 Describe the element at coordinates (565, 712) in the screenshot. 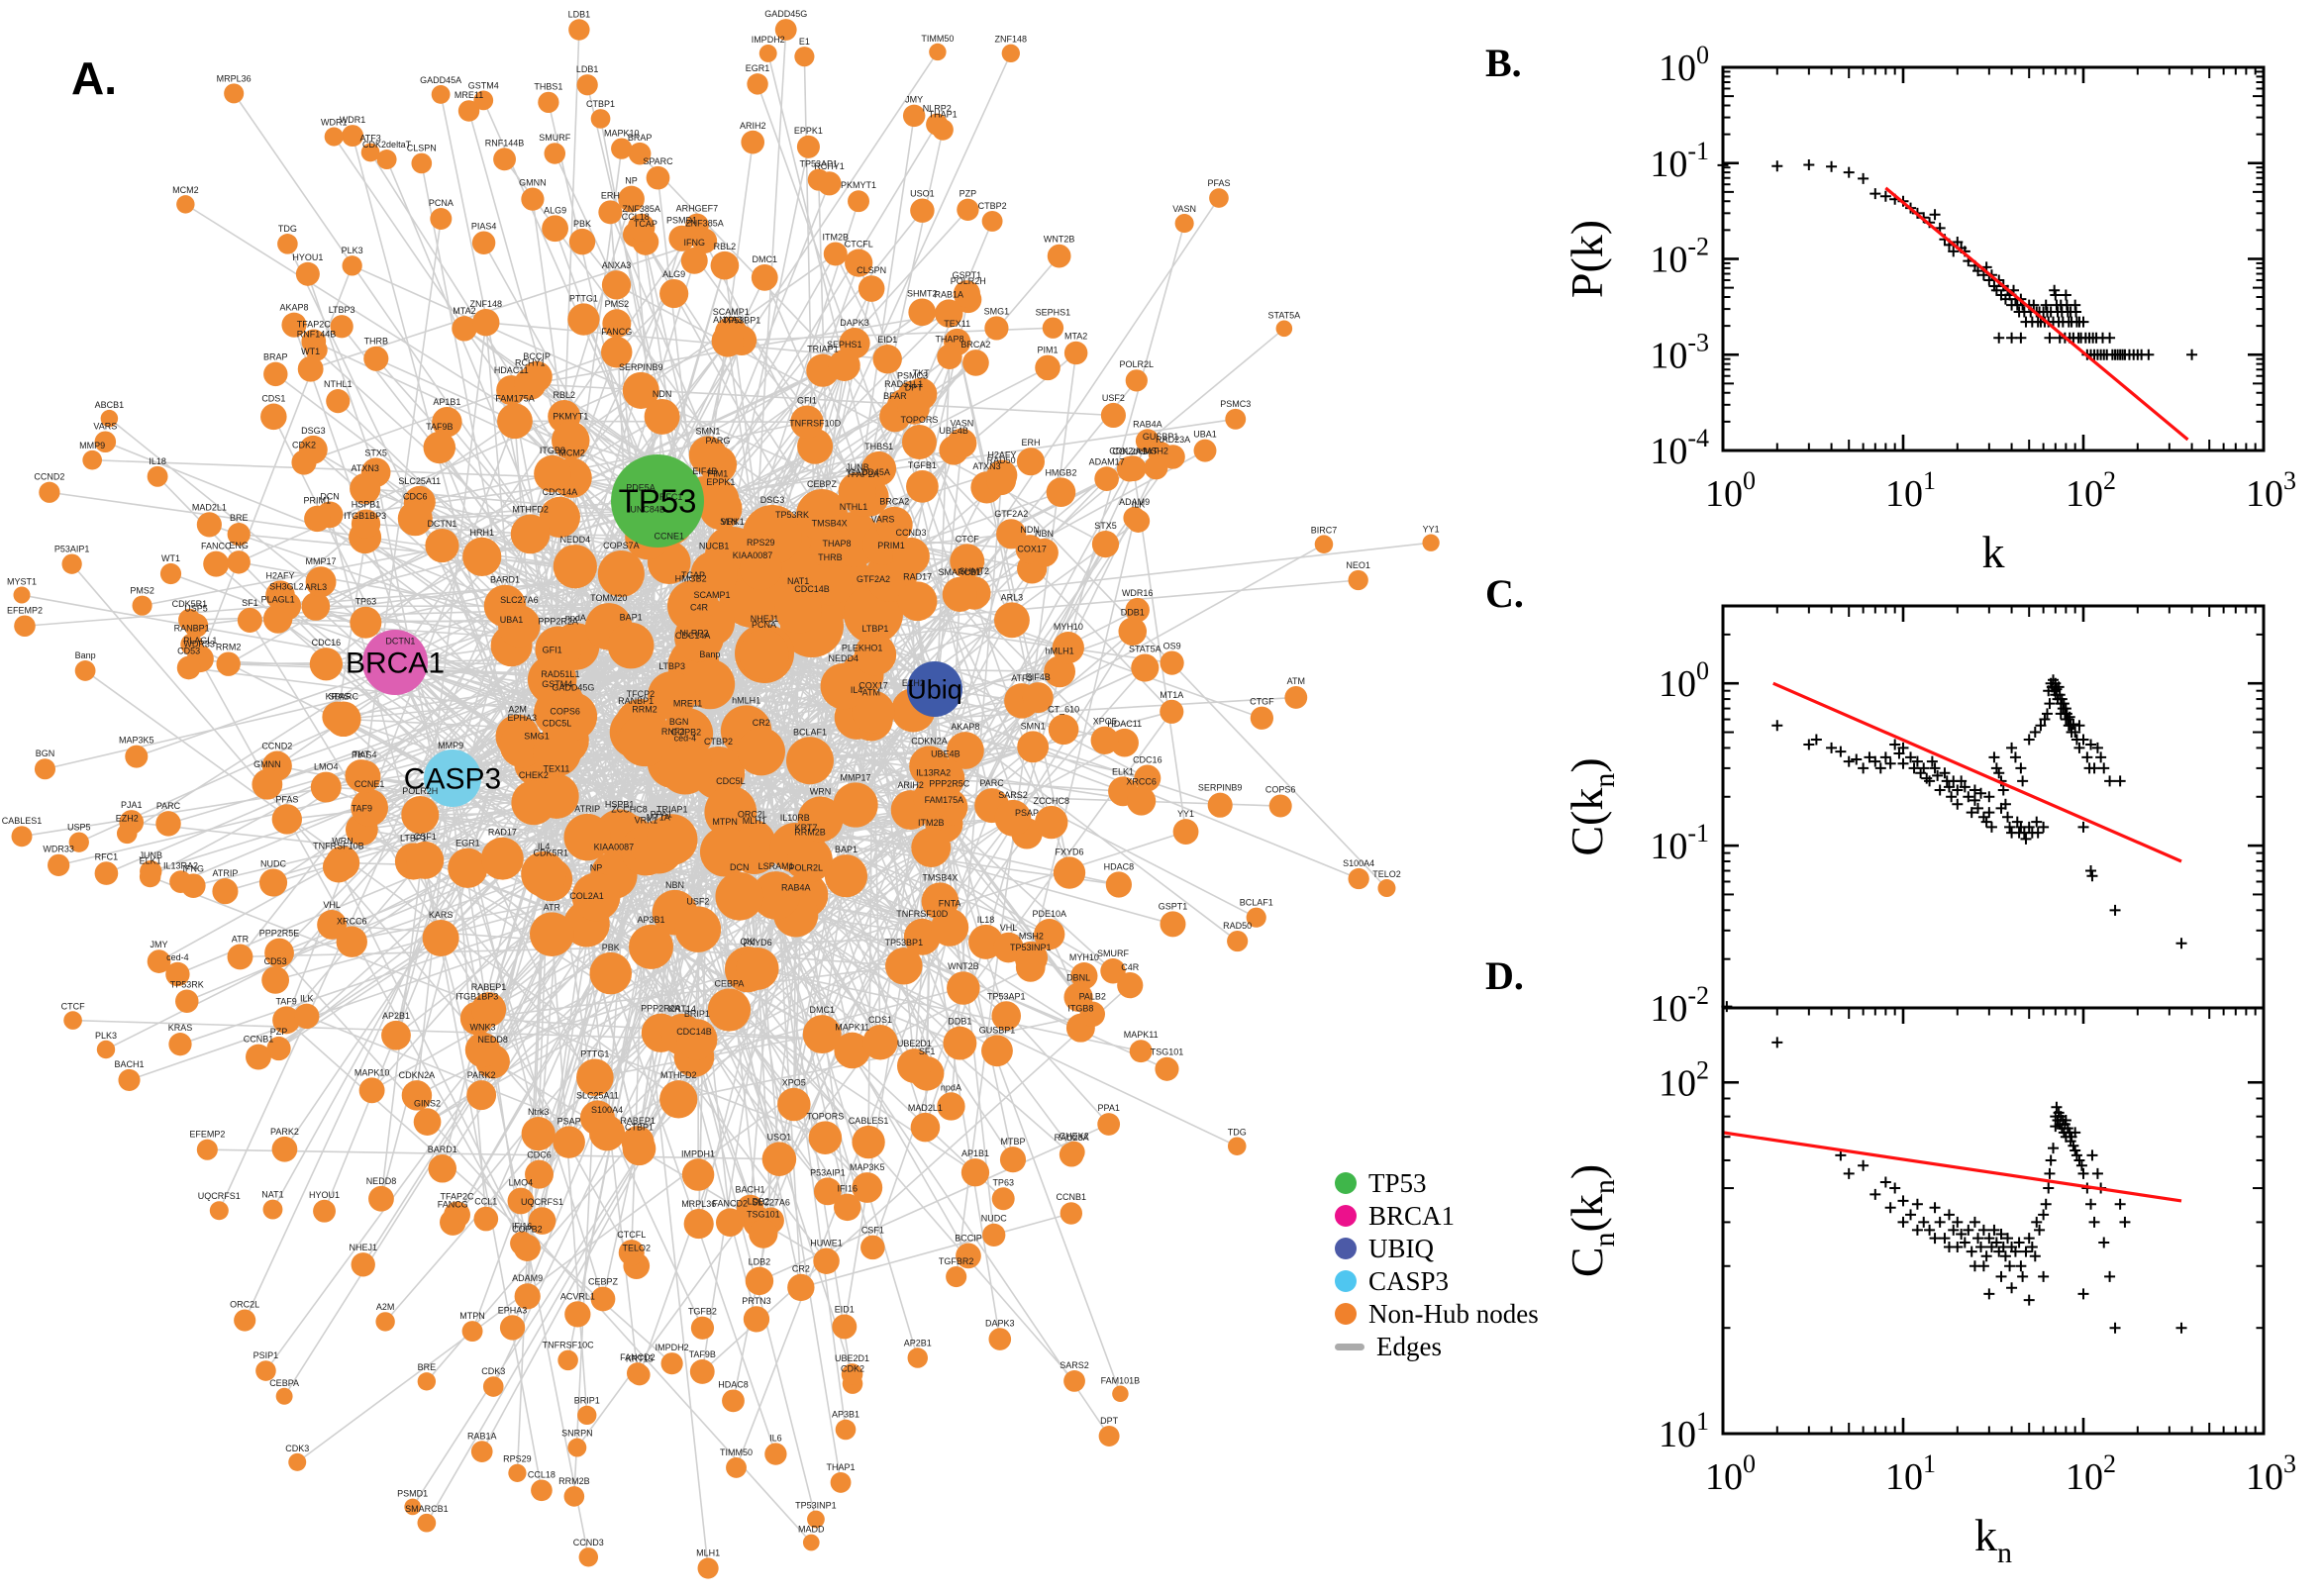

I see `network-node-label: COPS6` at that location.